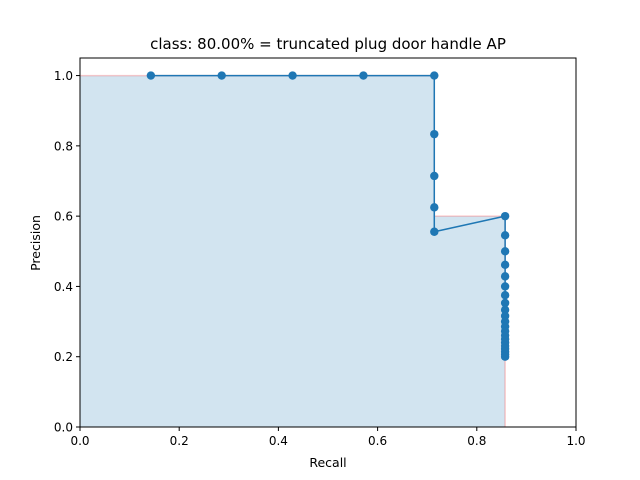  What do you see at coordinates (63, 217) in the screenshot?
I see `y-tick-label: 0.6` at bounding box center [63, 217].